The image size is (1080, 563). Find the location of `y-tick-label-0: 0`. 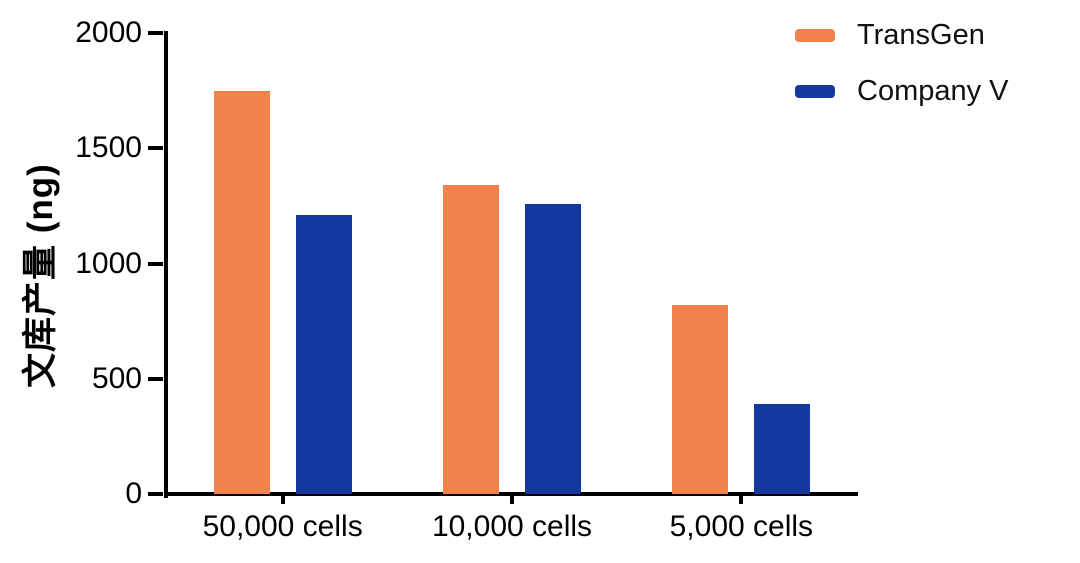

y-tick-label-0: 0 is located at coordinates (133, 493).